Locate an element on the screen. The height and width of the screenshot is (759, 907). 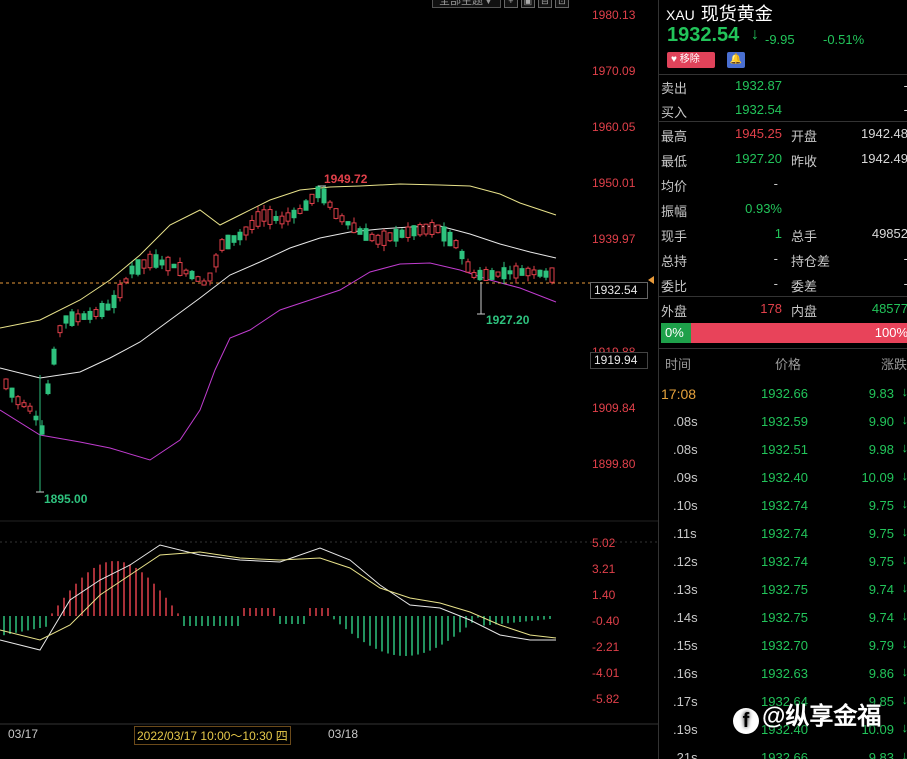
tick-change: 9.75 is located at coordinates (881, 561).